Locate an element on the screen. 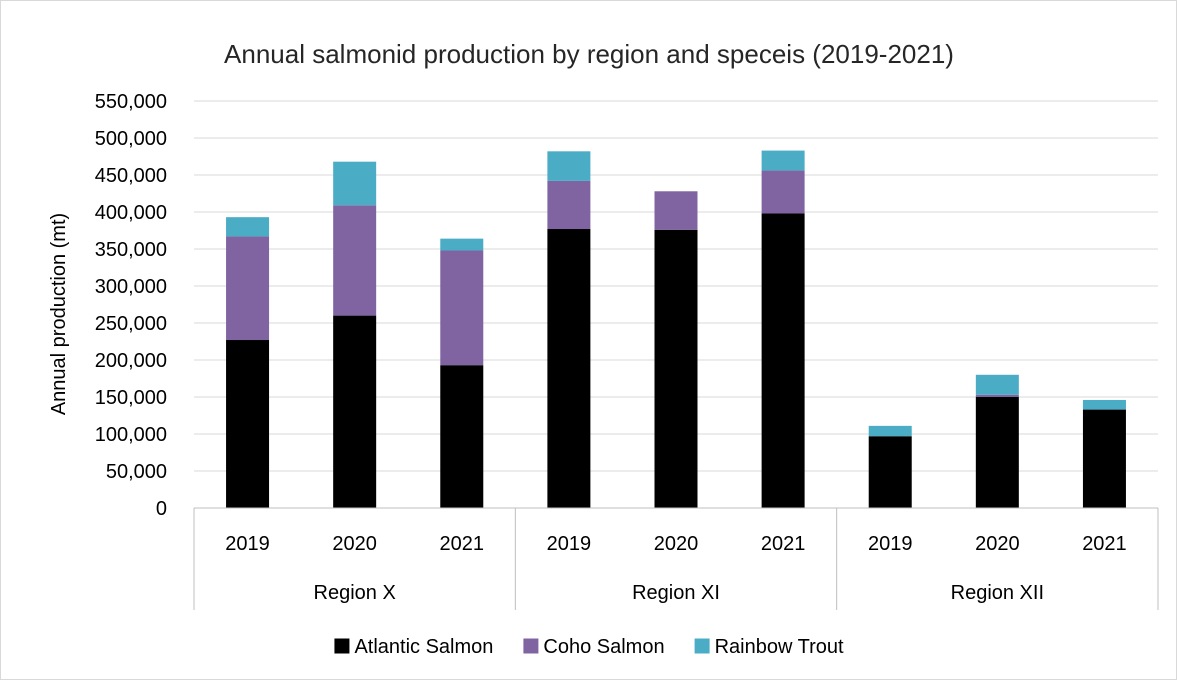 Image resolution: width=1177 pixels, height=680 pixels. group-label: Region X is located at coordinates (355, 593).